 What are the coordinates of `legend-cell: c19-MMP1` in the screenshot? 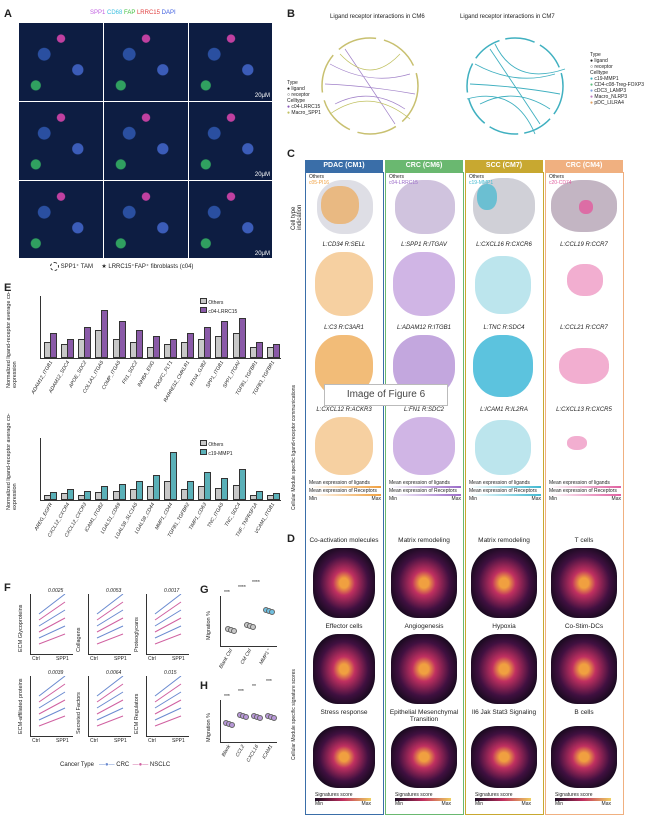 It's located at (481, 183).